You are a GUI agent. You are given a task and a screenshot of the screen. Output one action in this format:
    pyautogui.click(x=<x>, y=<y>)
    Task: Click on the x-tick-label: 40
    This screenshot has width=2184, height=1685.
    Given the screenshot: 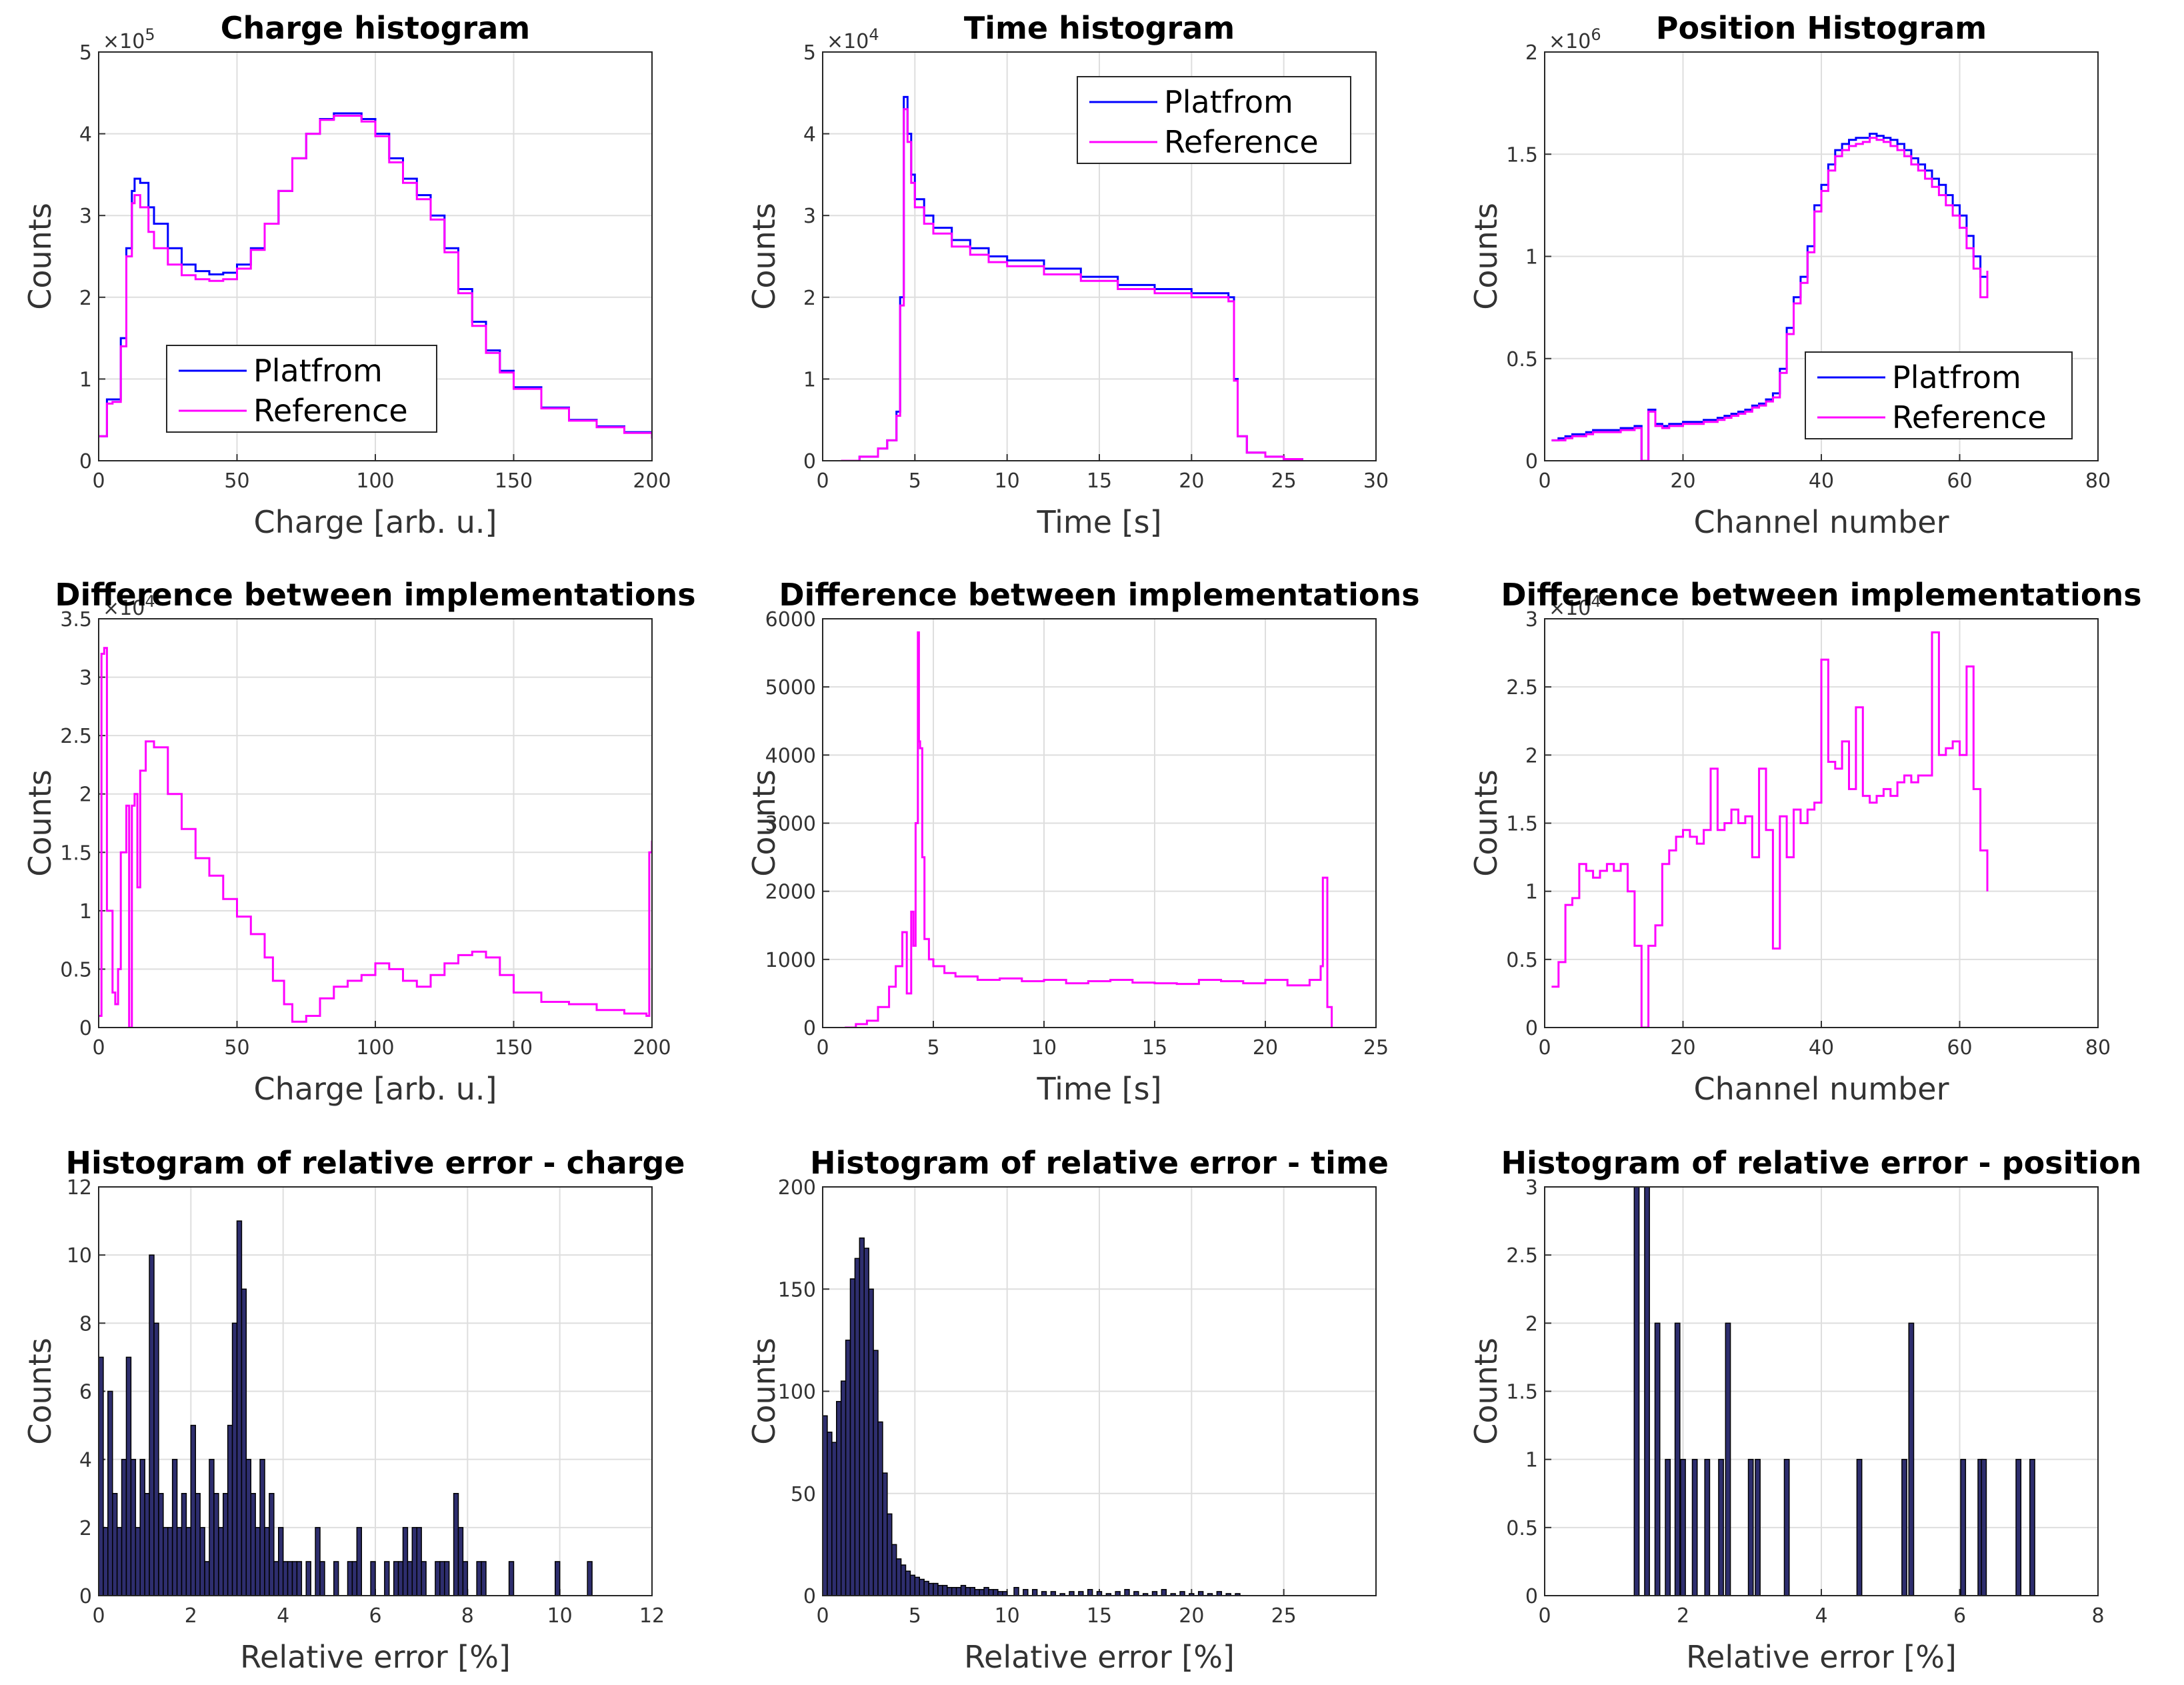 What is the action you would take?
    pyautogui.click(x=1821, y=481)
    